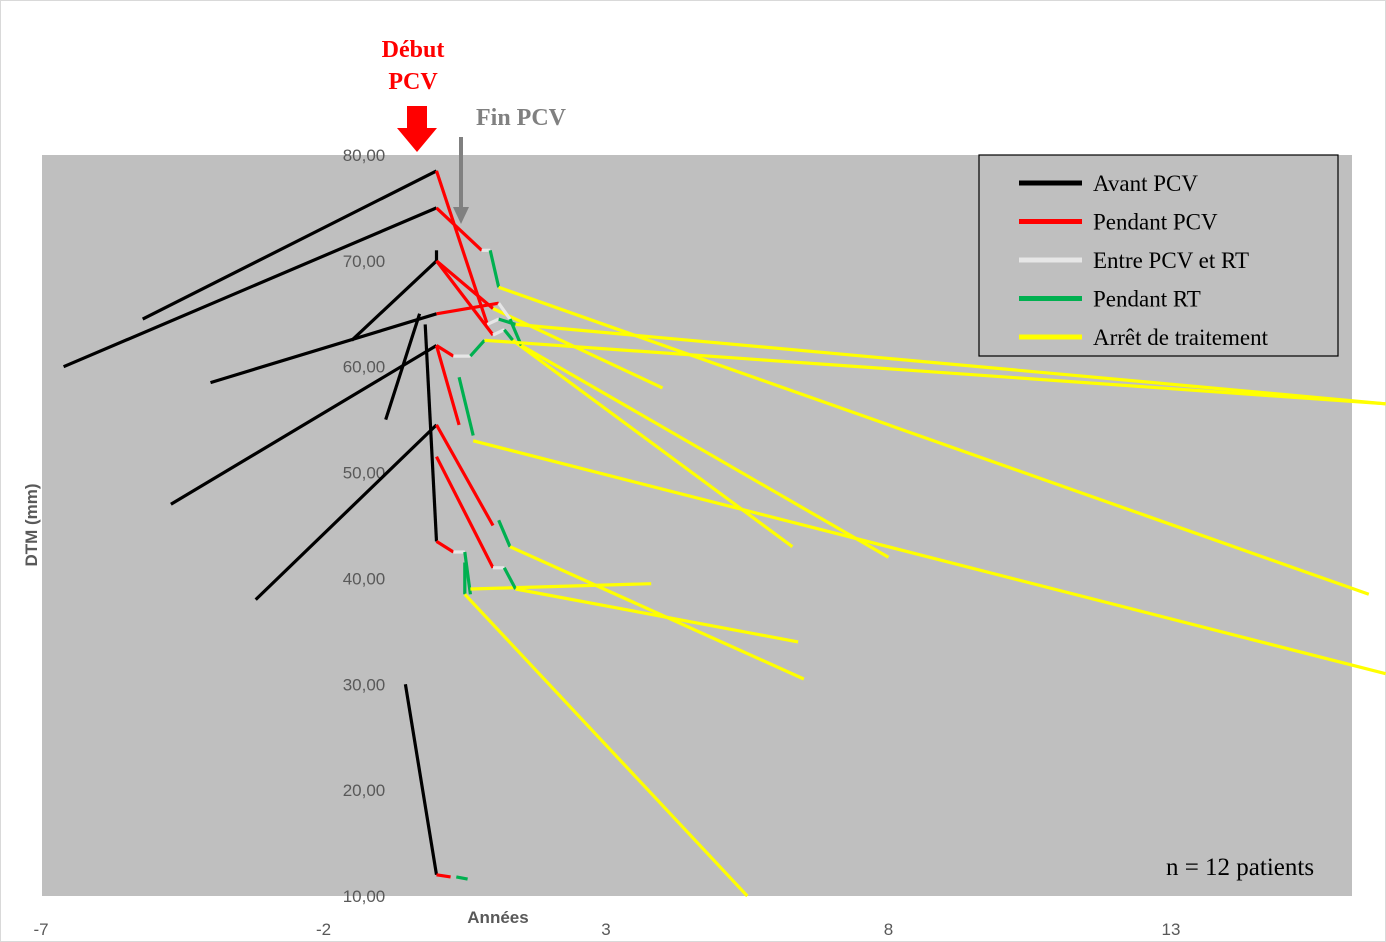 This screenshot has width=1386, height=942. What do you see at coordinates (1181, 337) in the screenshot?
I see `legend-label: Arrêt de traitement` at bounding box center [1181, 337].